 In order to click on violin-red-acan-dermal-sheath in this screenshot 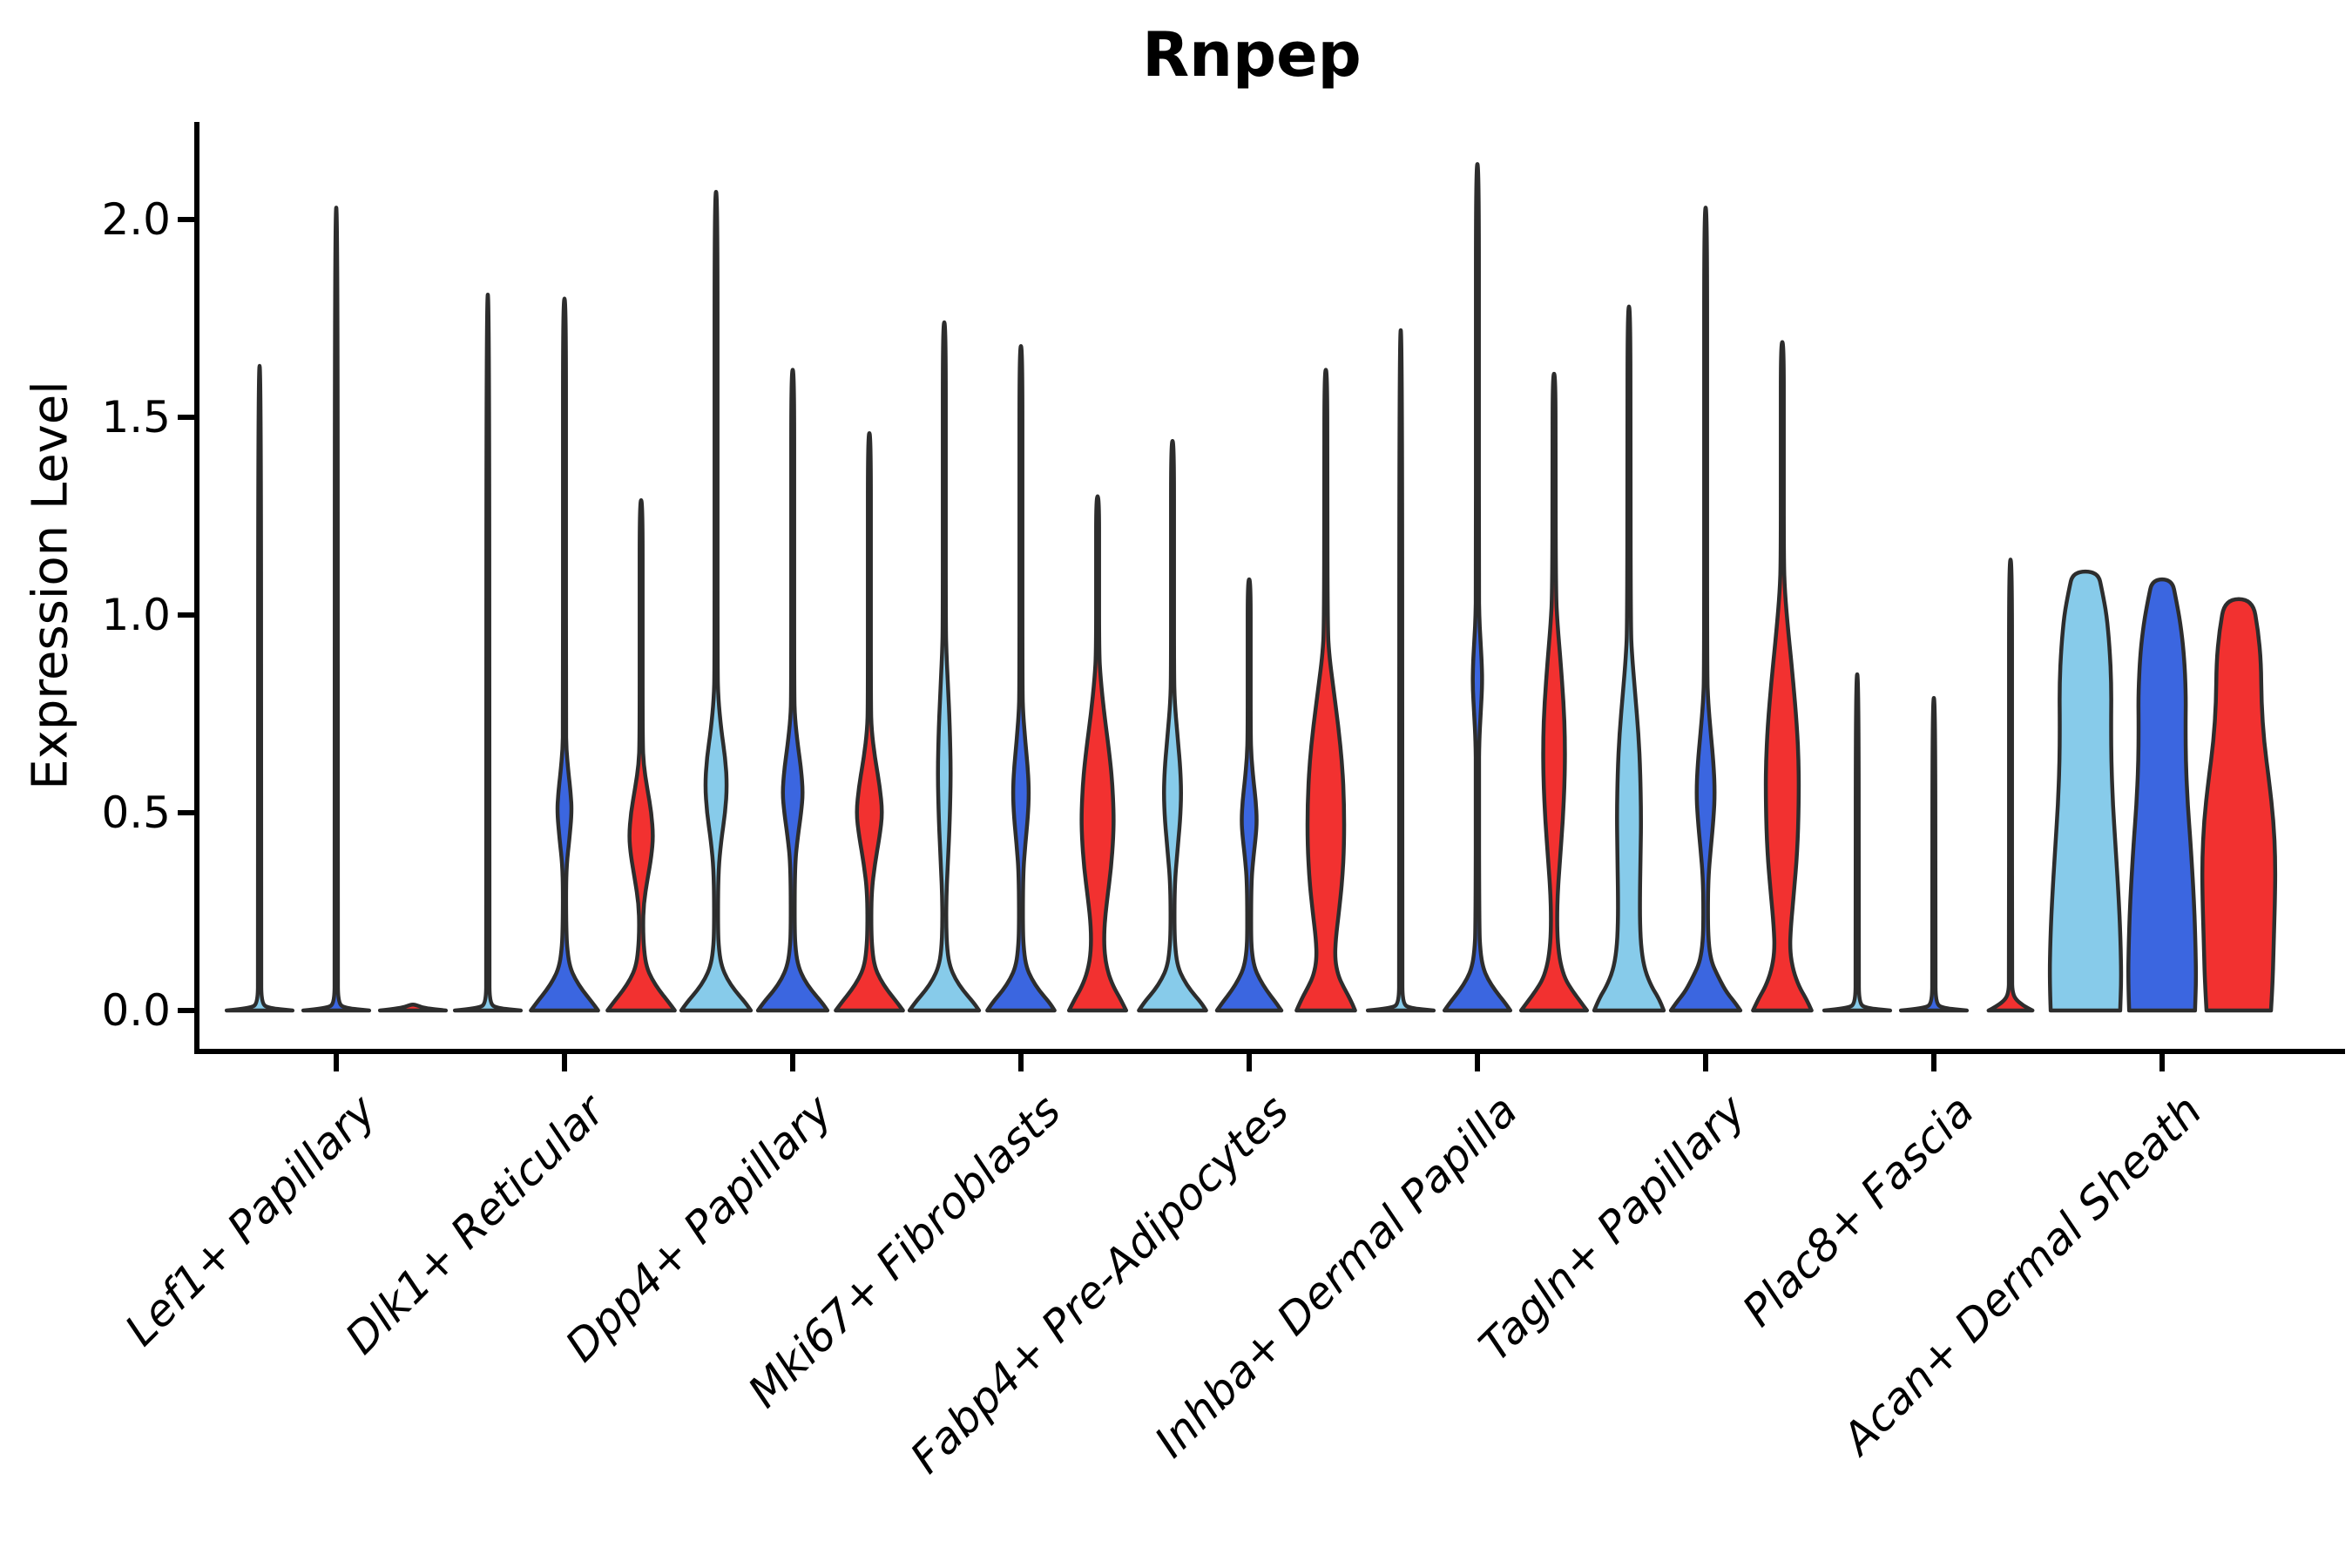, I will do `click(2239, 805)`.